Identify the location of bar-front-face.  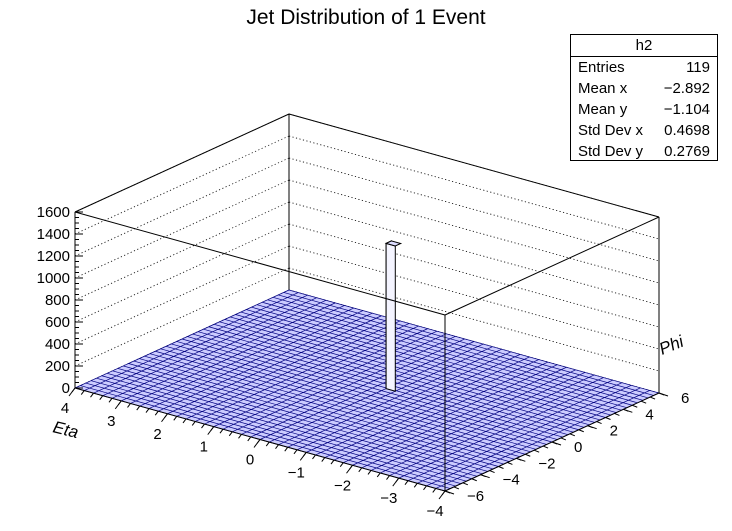
(390, 317).